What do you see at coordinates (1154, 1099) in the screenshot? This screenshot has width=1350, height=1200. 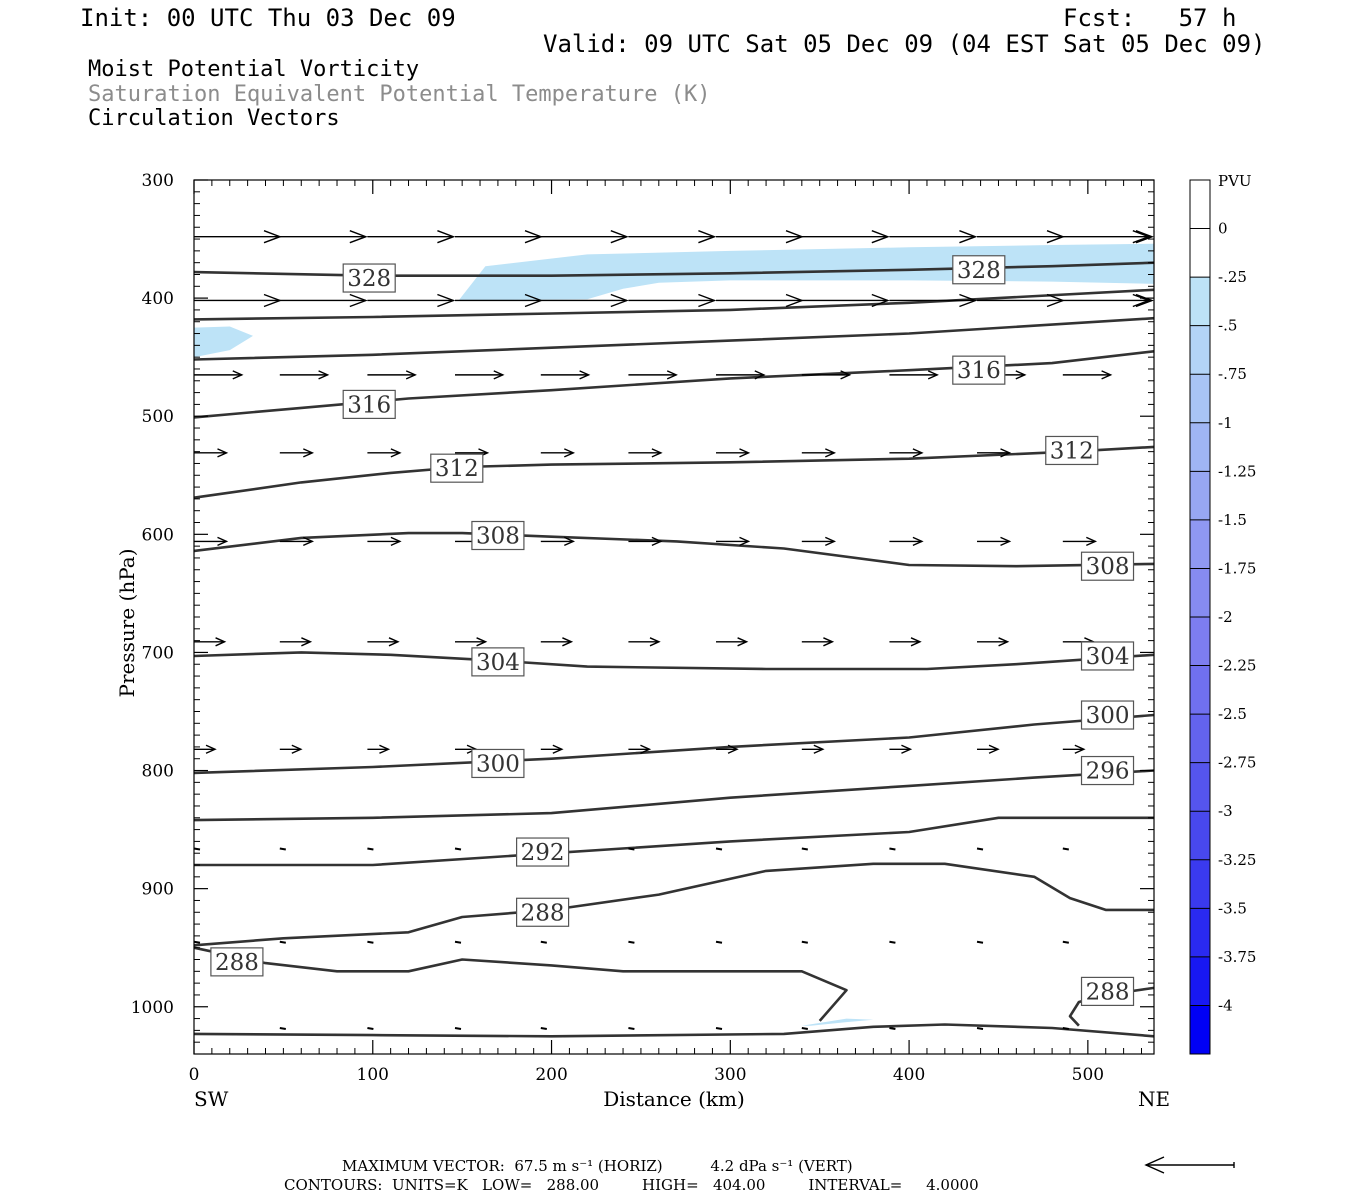 I see `x-axis-right-end-label: NE` at bounding box center [1154, 1099].